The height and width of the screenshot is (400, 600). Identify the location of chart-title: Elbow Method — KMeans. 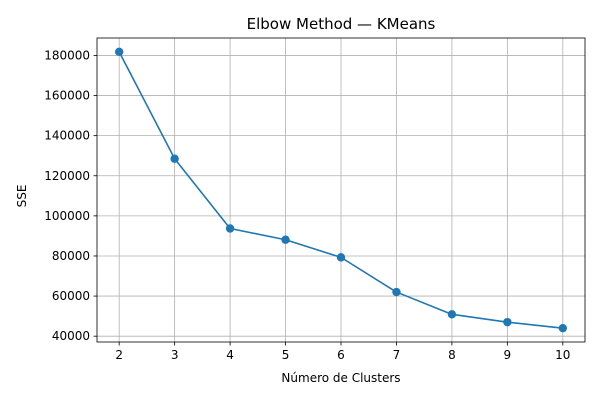
(341, 24).